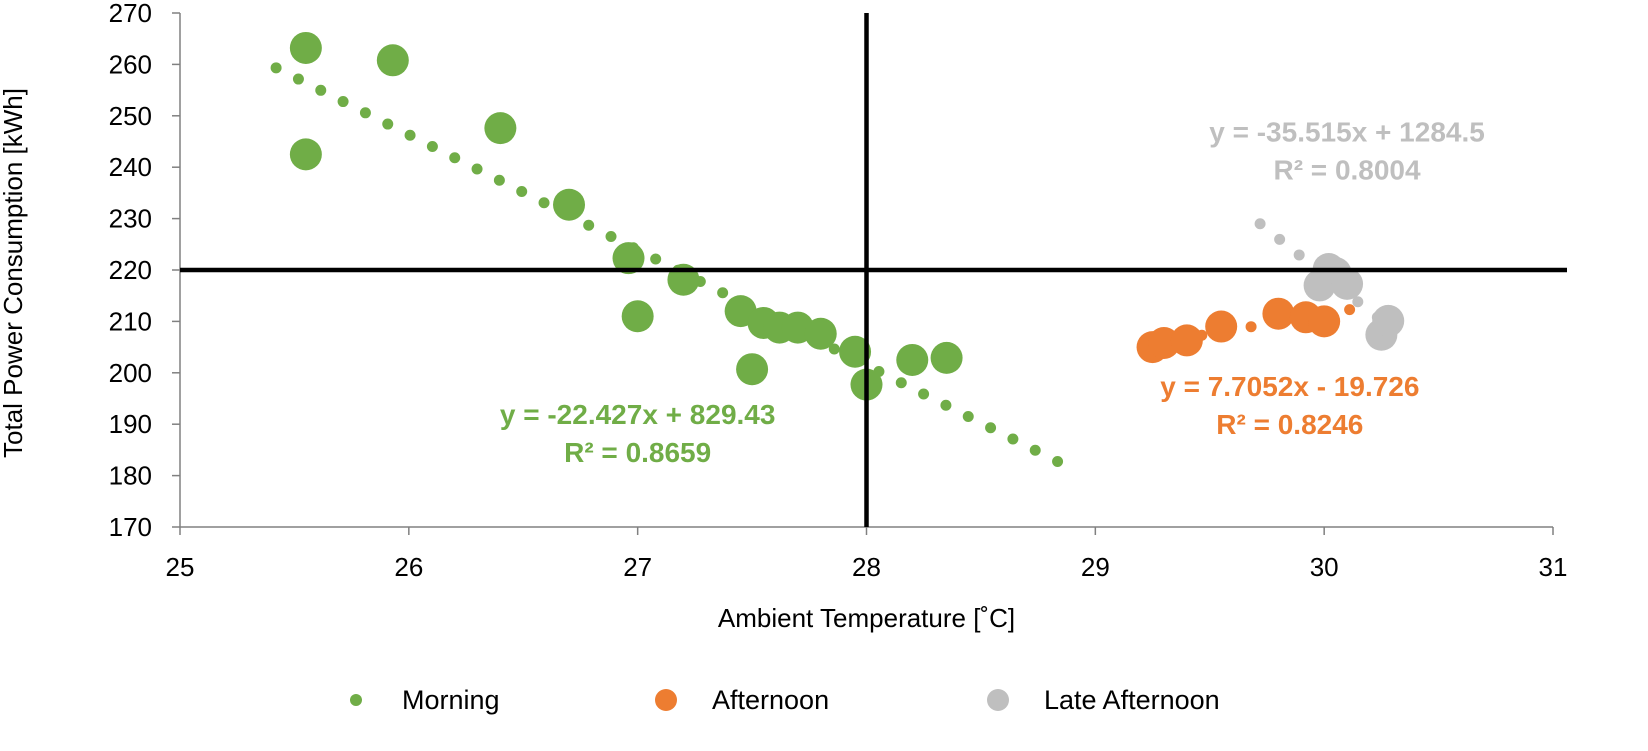  I want to click on y-tick-label: 200, so click(130, 373).